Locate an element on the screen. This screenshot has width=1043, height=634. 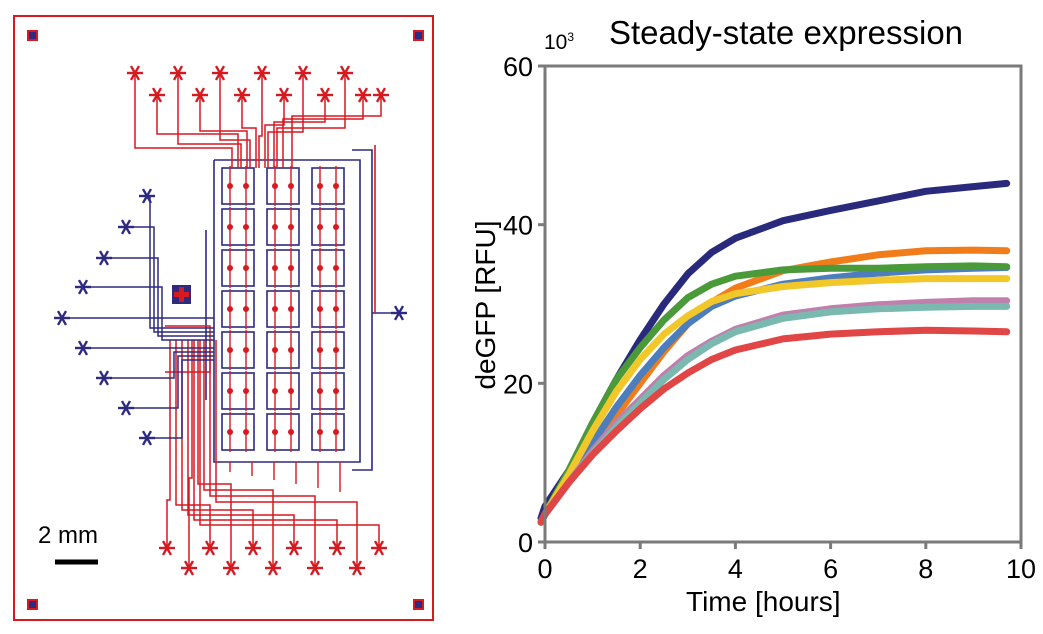
chart-title: Steady-state expression is located at coordinates (786, 32).